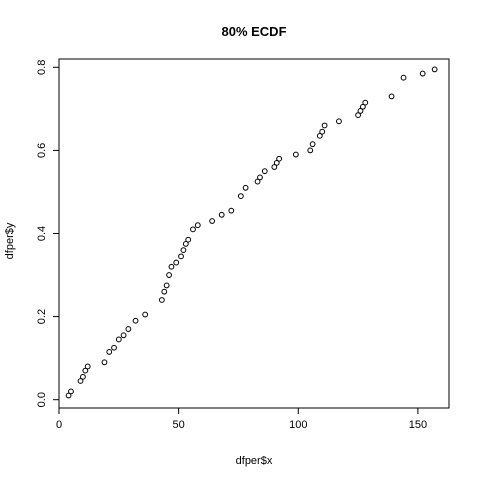 This screenshot has width=480, height=480. Describe the element at coordinates (418, 425) in the screenshot. I see `x-tick-label: 150` at that location.